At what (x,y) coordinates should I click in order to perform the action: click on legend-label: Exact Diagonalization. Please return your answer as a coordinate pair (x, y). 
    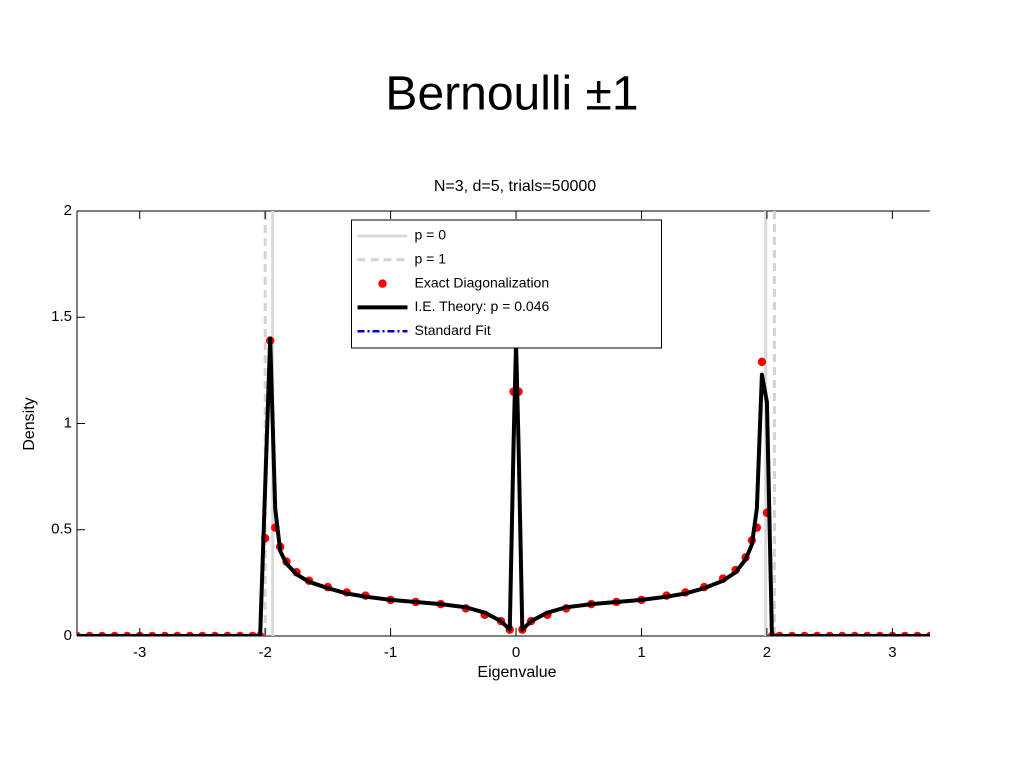
    Looking at the image, I should click on (482, 282).